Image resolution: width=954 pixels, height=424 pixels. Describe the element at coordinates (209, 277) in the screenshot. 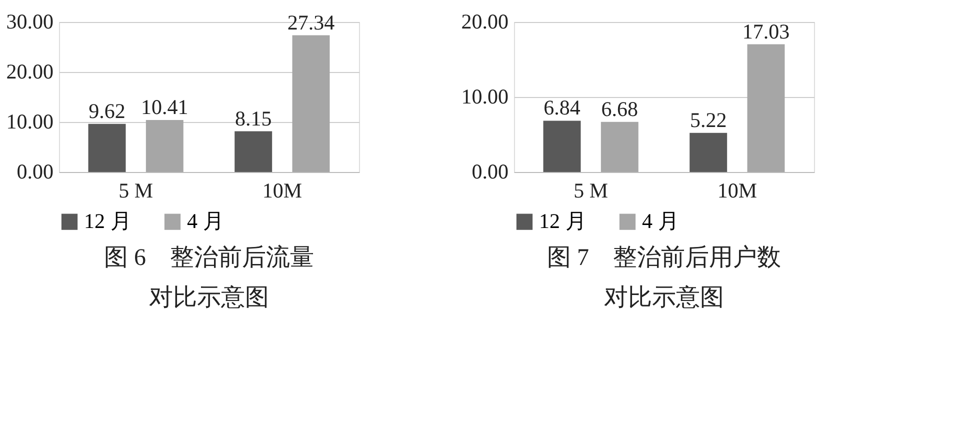

I see `text: 图 6 整治前后流量对比示意图` at that location.